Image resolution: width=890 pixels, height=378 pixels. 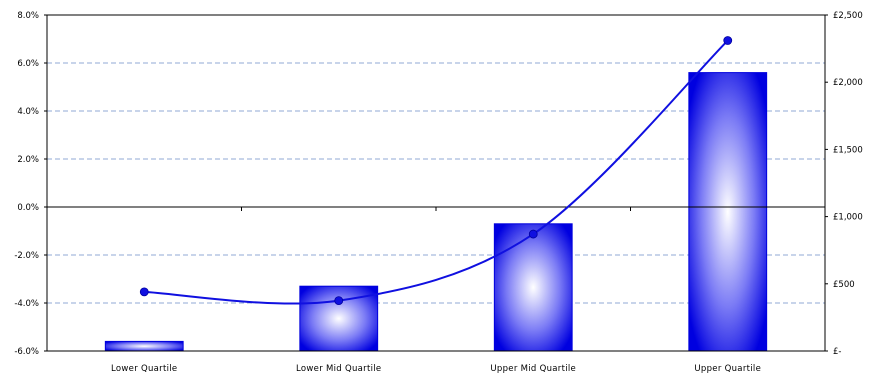 I want to click on left-tick-label: 4.0%, so click(x=28, y=112).